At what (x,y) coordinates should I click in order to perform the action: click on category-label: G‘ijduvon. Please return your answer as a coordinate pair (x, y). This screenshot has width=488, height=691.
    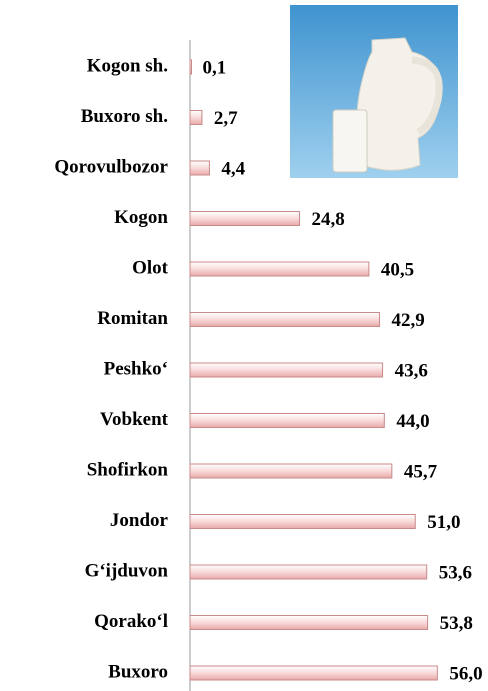
    Looking at the image, I should click on (127, 570).